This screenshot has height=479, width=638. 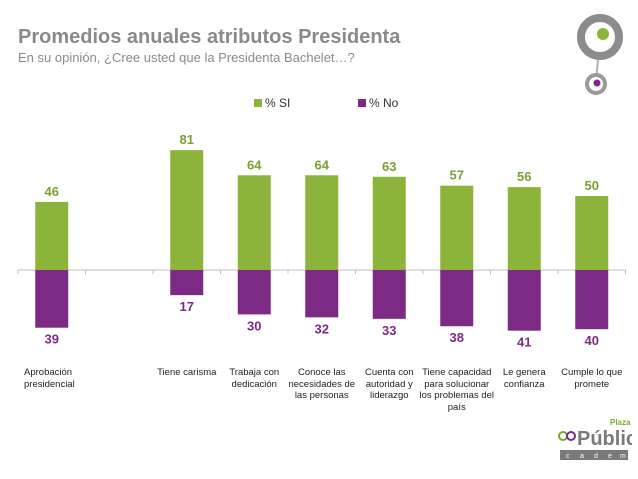 I want to click on brand-letter-2: d, so click(x=596, y=456).